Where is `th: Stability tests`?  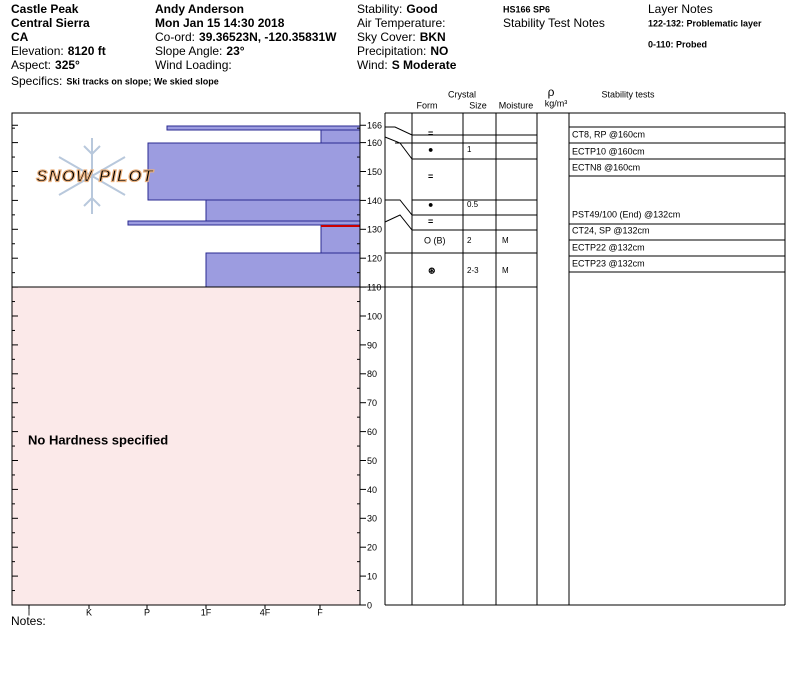 th: Stability tests is located at coordinates (628, 94).